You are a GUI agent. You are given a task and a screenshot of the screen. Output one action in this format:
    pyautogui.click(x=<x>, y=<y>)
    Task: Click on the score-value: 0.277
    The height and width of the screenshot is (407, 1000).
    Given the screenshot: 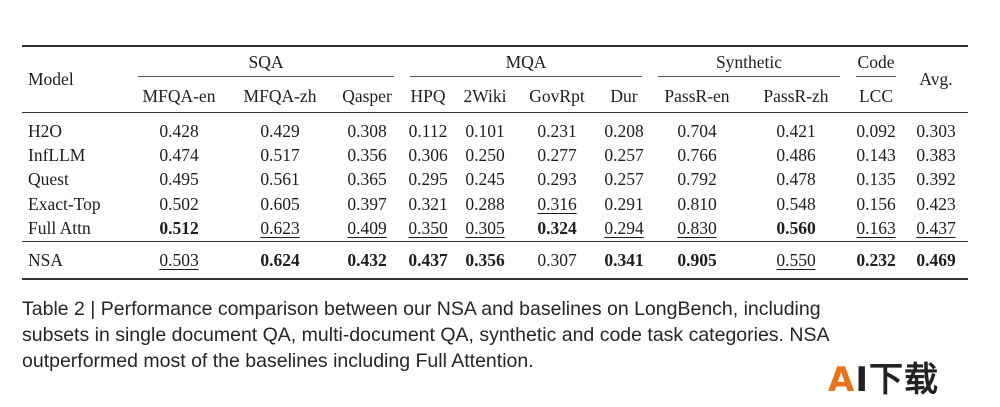 What is the action you would take?
    pyautogui.click(x=557, y=154)
    